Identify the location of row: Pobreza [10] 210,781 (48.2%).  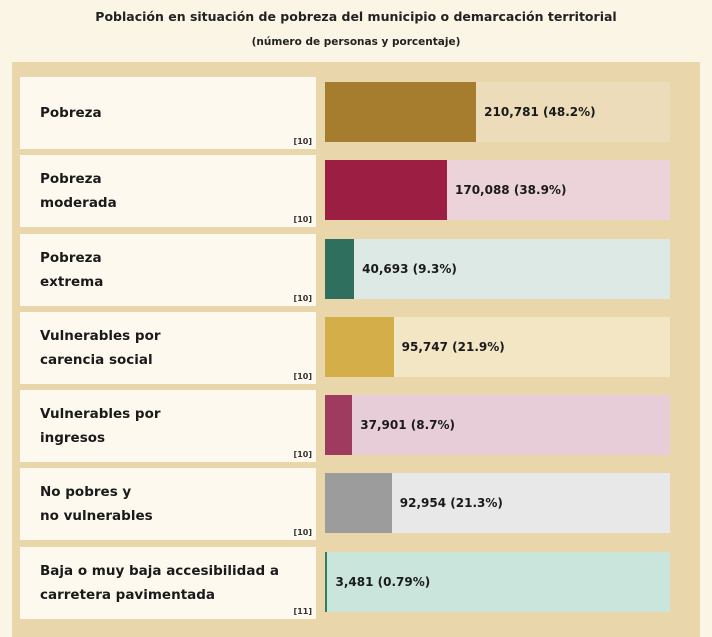
(360, 113).